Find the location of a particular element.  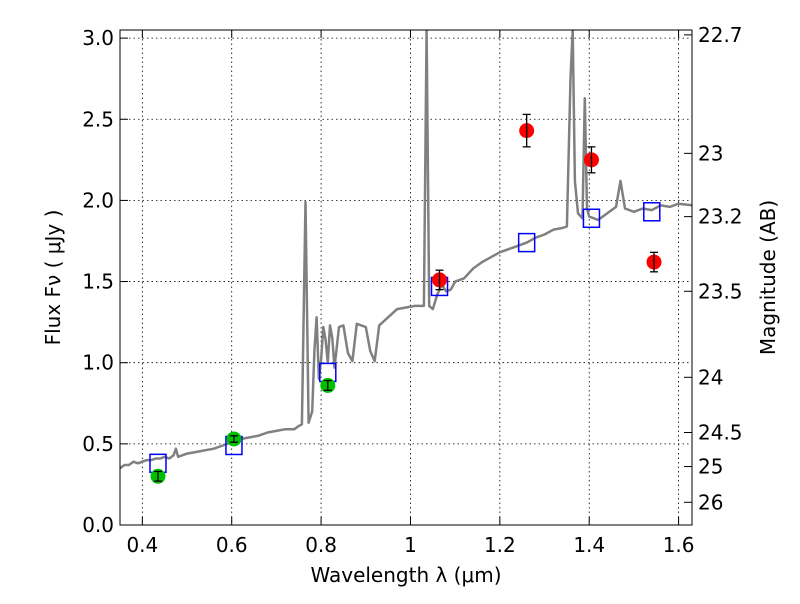

x-tick-label: 0.6 is located at coordinates (232, 545).